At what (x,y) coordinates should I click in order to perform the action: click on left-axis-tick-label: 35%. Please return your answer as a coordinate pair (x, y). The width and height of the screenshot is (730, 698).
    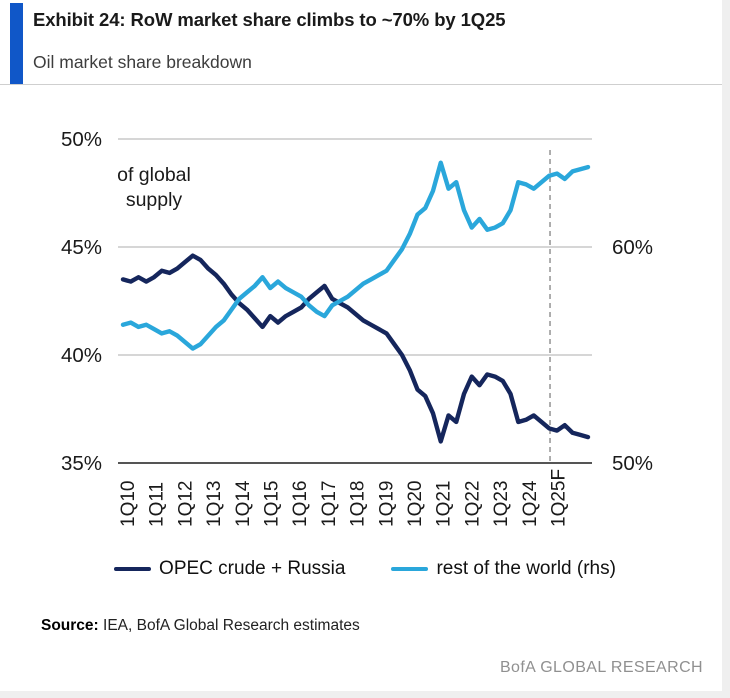
    Looking at the image, I should click on (81, 463).